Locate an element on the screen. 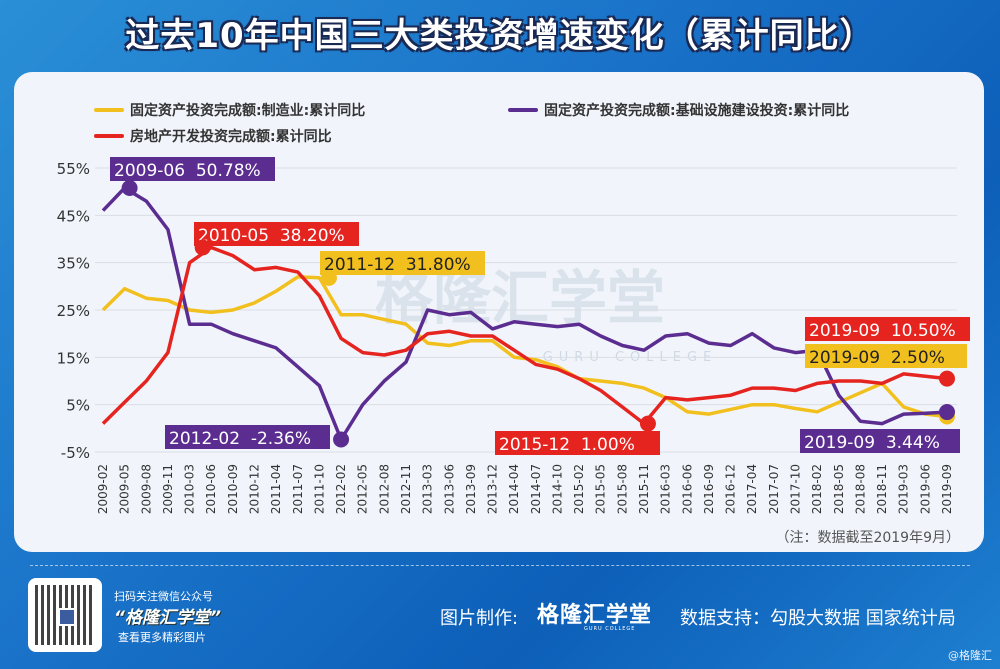 This screenshot has height=669, width=1000. x-tick-label: 2016-12 is located at coordinates (731, 489).